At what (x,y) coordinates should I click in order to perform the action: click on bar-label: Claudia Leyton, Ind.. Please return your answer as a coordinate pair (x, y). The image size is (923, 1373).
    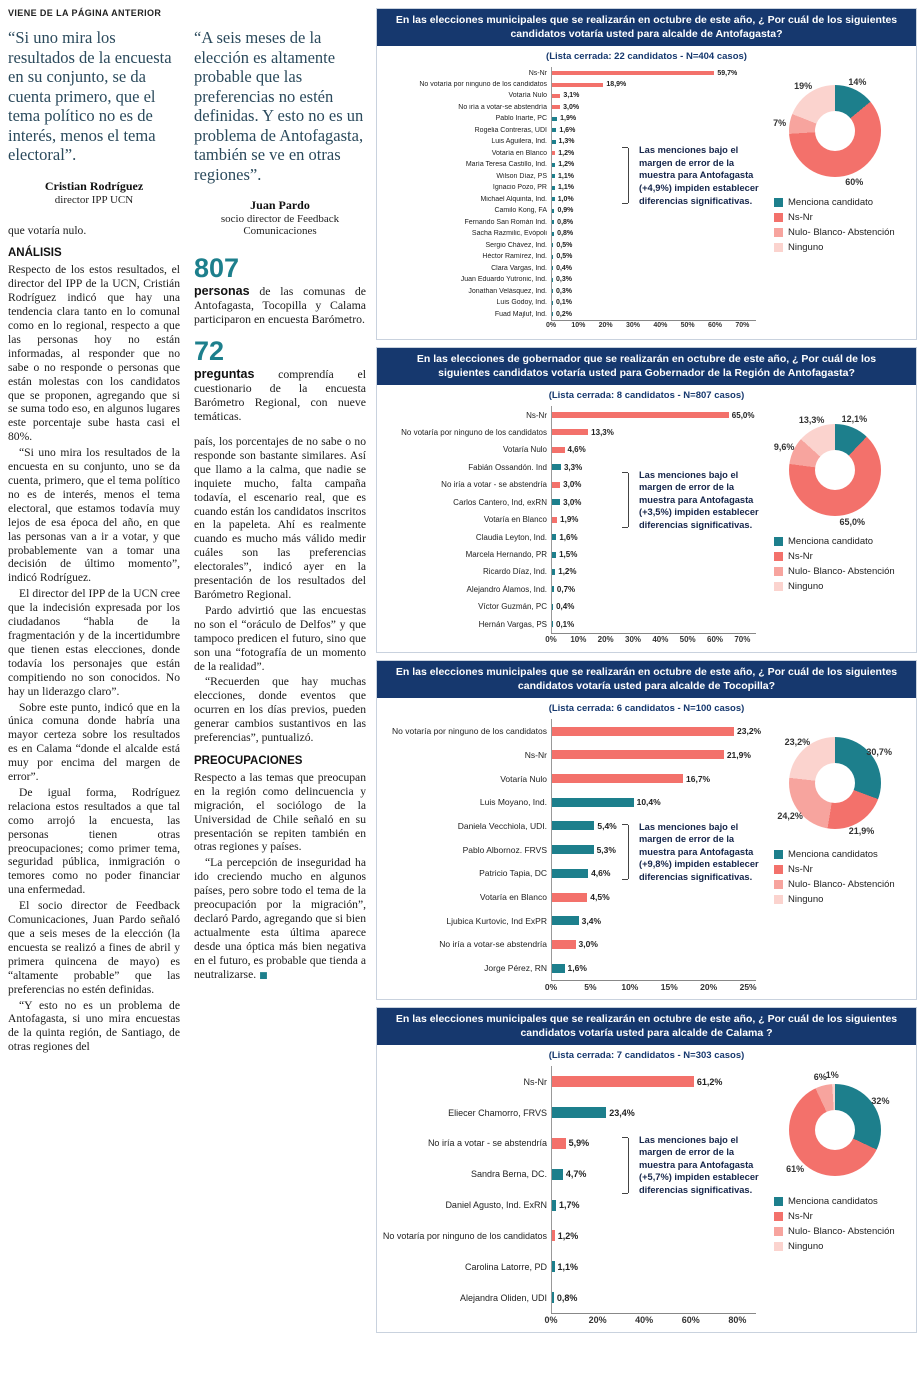
    Looking at the image, I should click on (511, 537).